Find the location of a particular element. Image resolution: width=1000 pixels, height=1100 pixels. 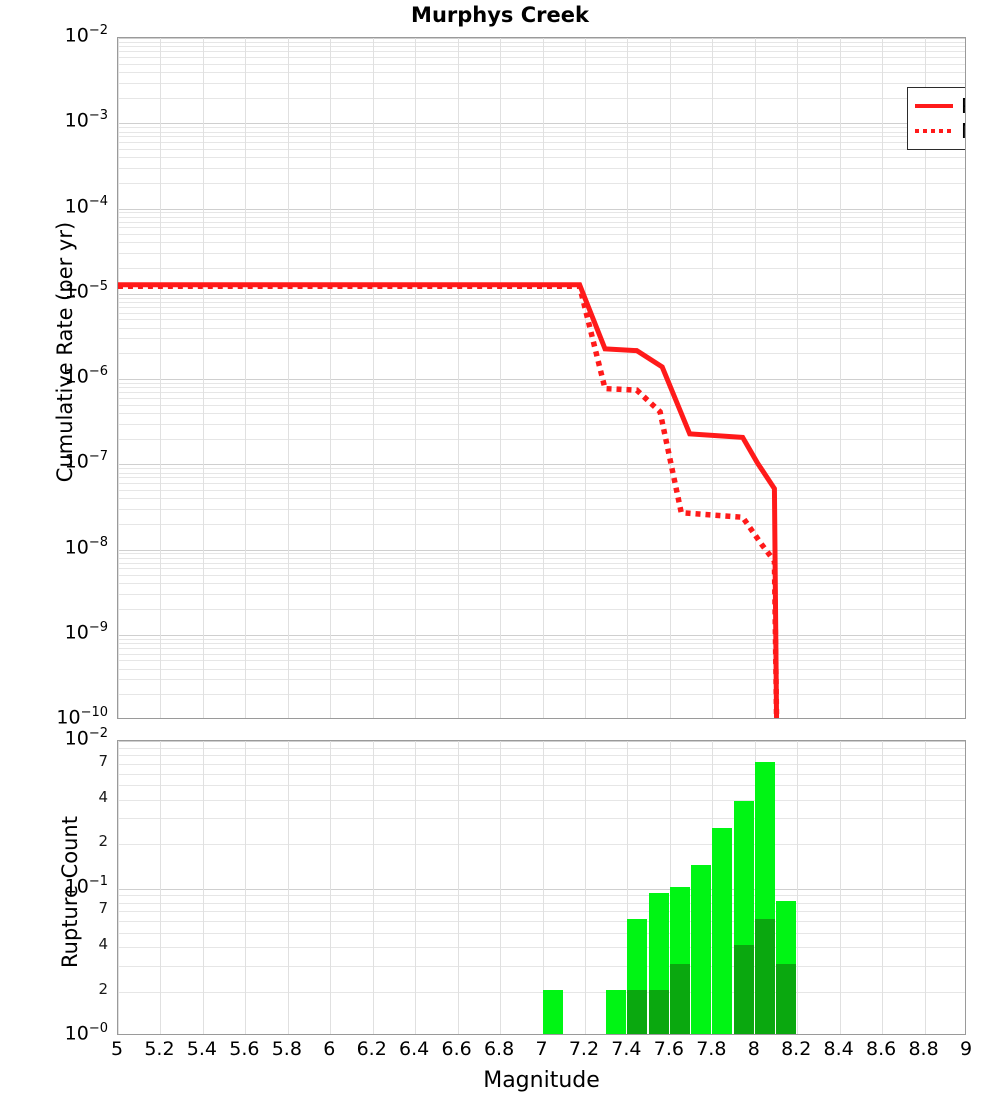

x-tick-label: 7.6 is located at coordinates (668, 1049).